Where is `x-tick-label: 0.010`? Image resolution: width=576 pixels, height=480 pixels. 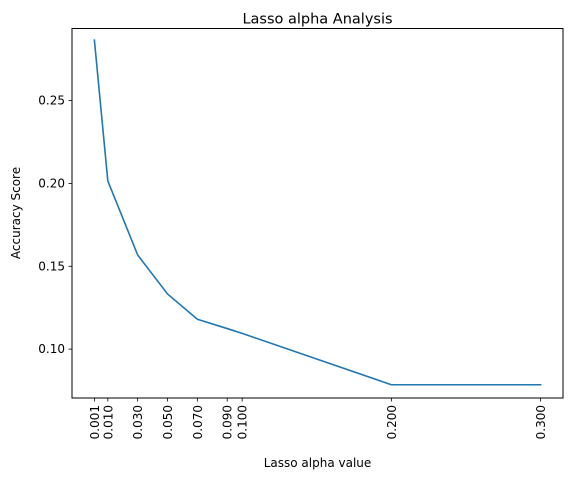
x-tick-label: 0.010 is located at coordinates (108, 422).